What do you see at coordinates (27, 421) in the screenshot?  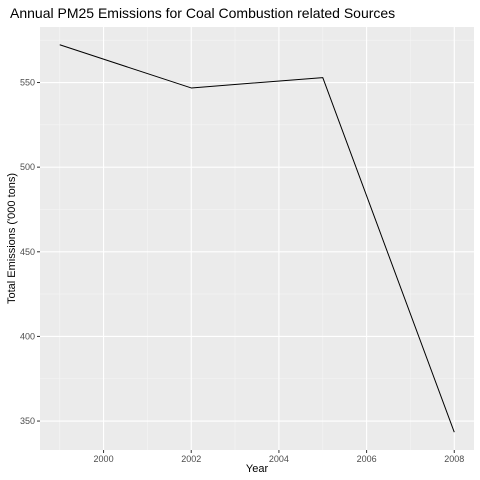 I see `y-tick-label: 350` at bounding box center [27, 421].